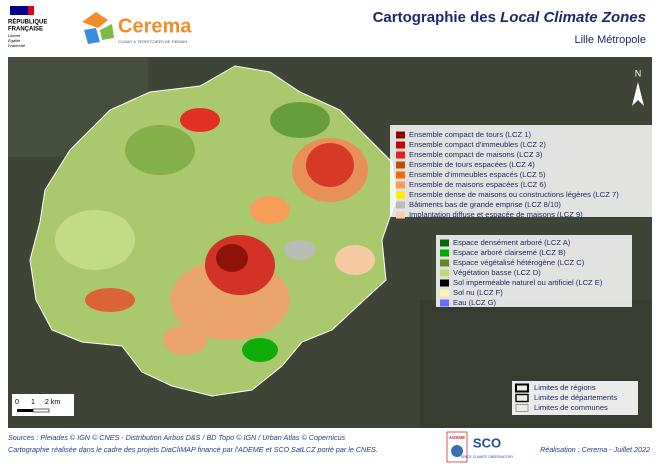  What do you see at coordinates (52, 402) in the screenshot?
I see `scale-label: 2 km` at bounding box center [52, 402].